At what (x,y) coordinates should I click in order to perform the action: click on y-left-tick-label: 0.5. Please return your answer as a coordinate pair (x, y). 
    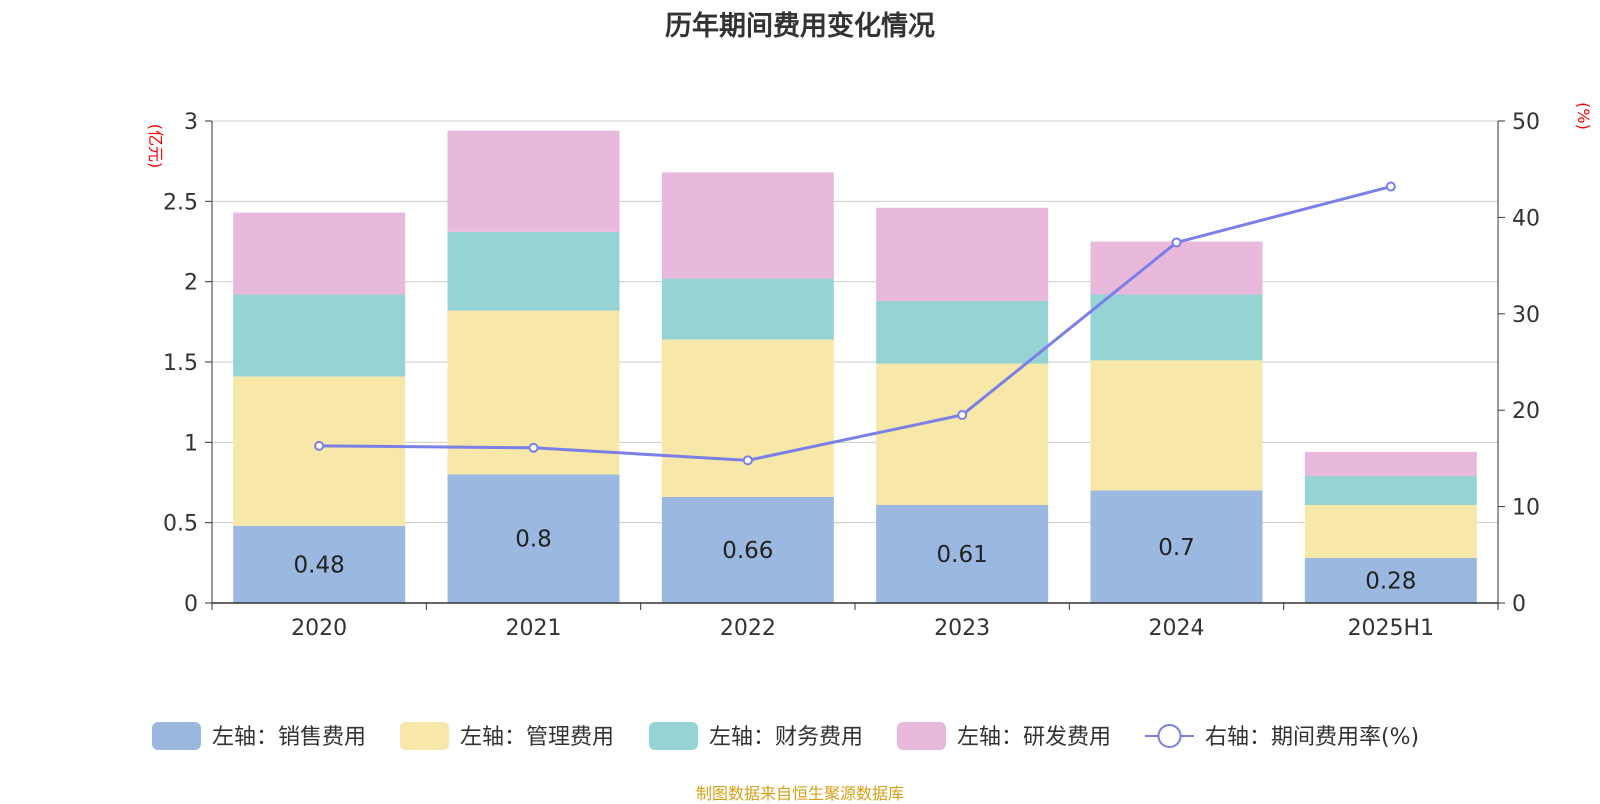
    Looking at the image, I should click on (180, 524).